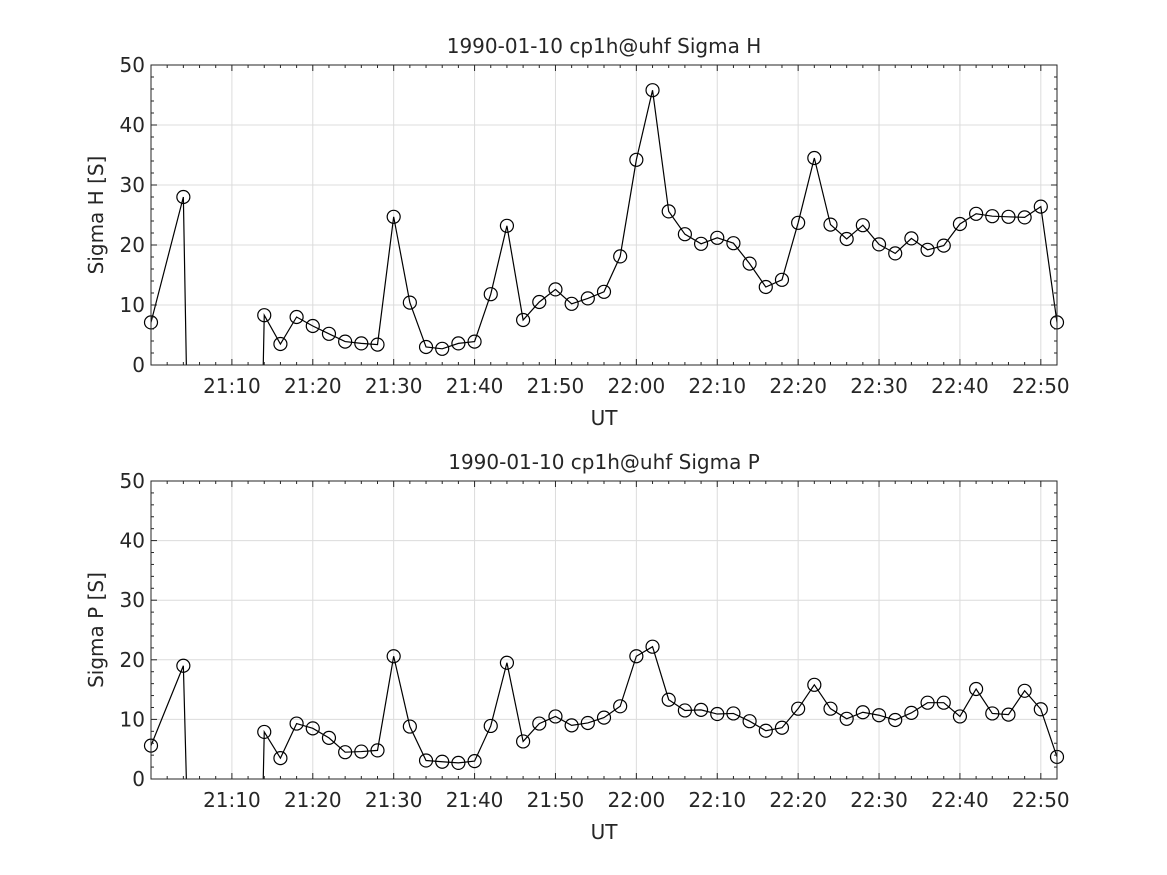  I want to click on sigma-p-x-tick-label: 21:20, so click(313, 800).